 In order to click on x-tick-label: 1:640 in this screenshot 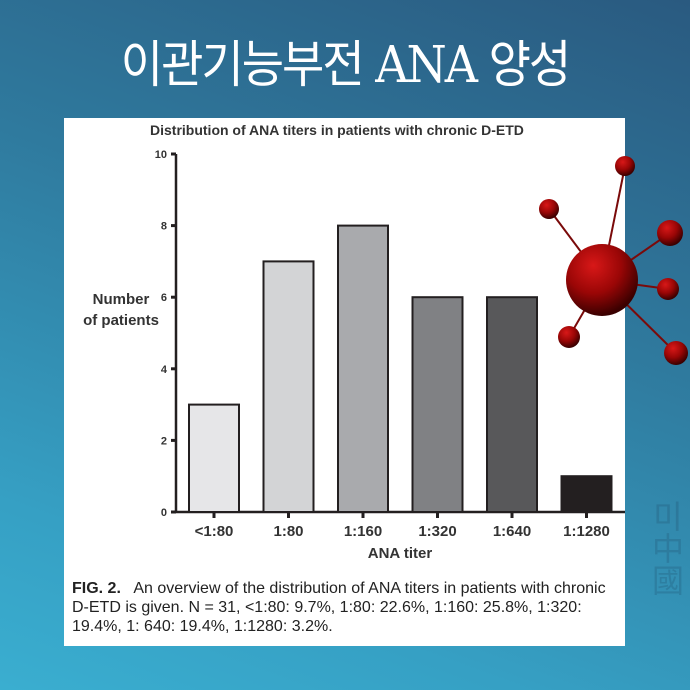, I will do `click(512, 531)`.